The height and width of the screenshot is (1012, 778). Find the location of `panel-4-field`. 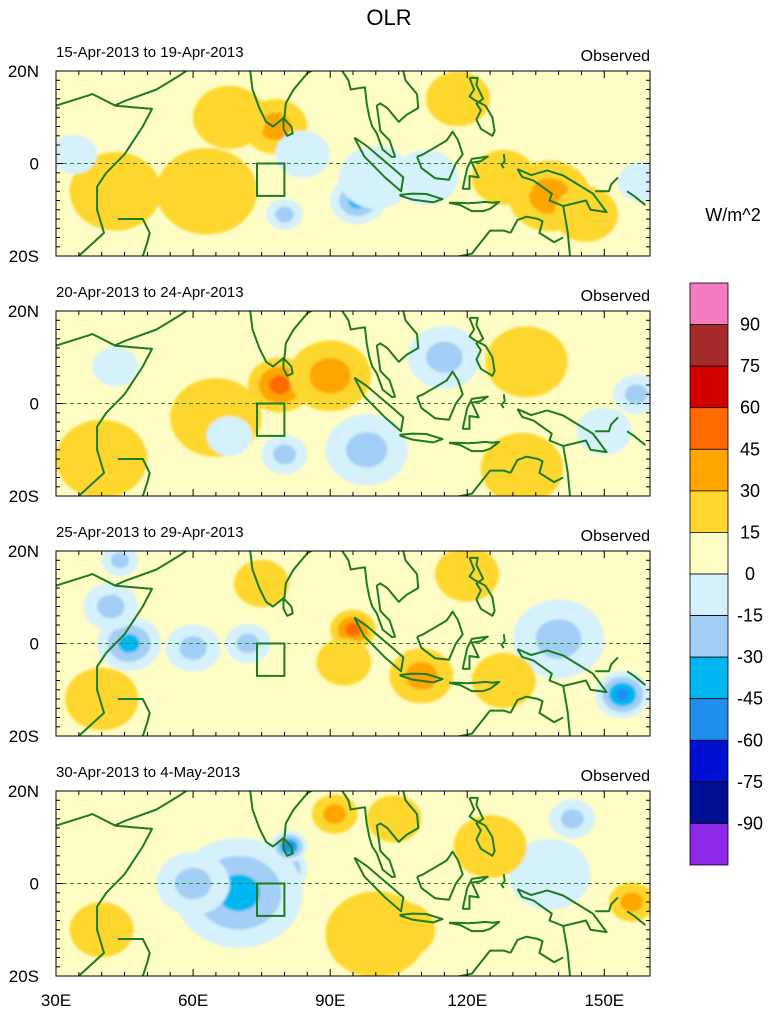

panel-4-field is located at coordinates (353, 883).